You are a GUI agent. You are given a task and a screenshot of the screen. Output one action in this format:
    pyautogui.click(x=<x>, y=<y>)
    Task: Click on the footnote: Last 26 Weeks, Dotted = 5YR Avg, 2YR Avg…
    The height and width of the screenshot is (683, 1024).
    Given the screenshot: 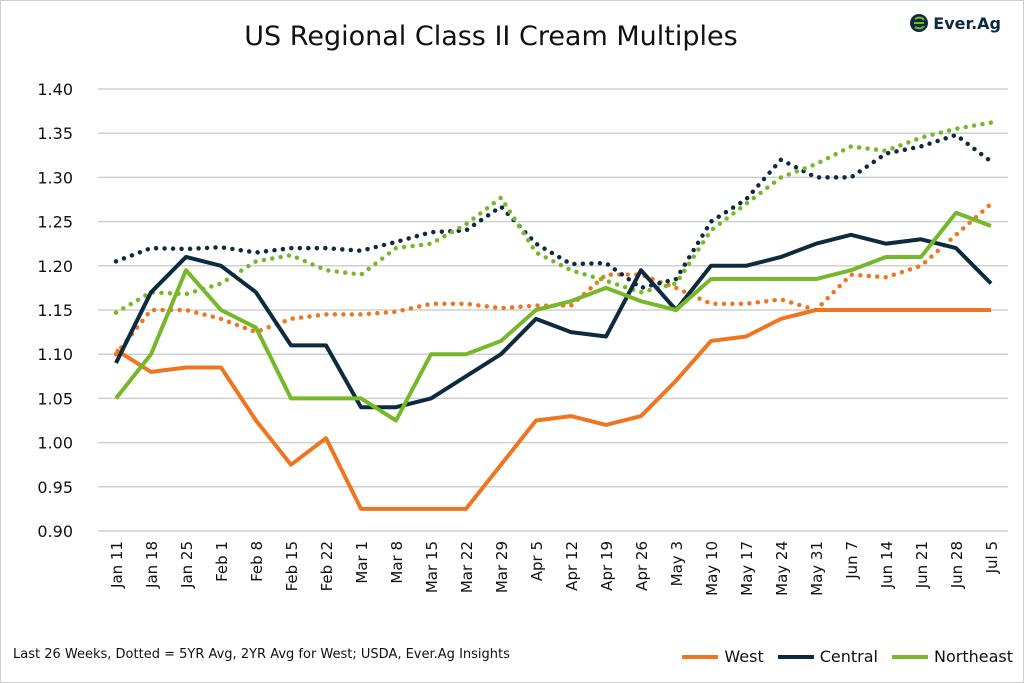 What is the action you would take?
    pyautogui.click(x=261, y=654)
    